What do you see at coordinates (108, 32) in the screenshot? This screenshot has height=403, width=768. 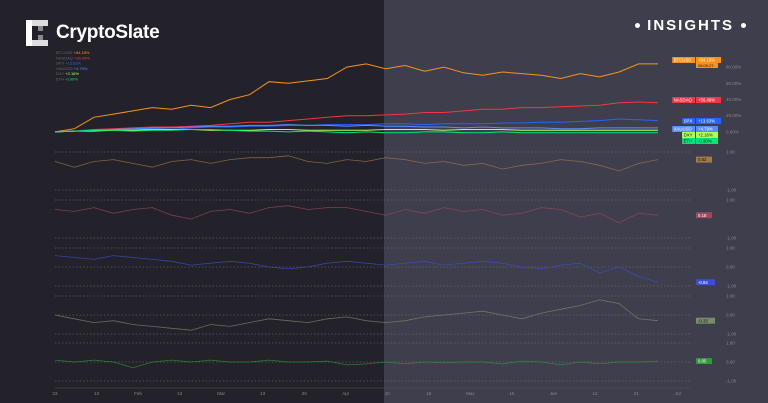 I see `brand-name: CryptoSlate` at bounding box center [108, 32].